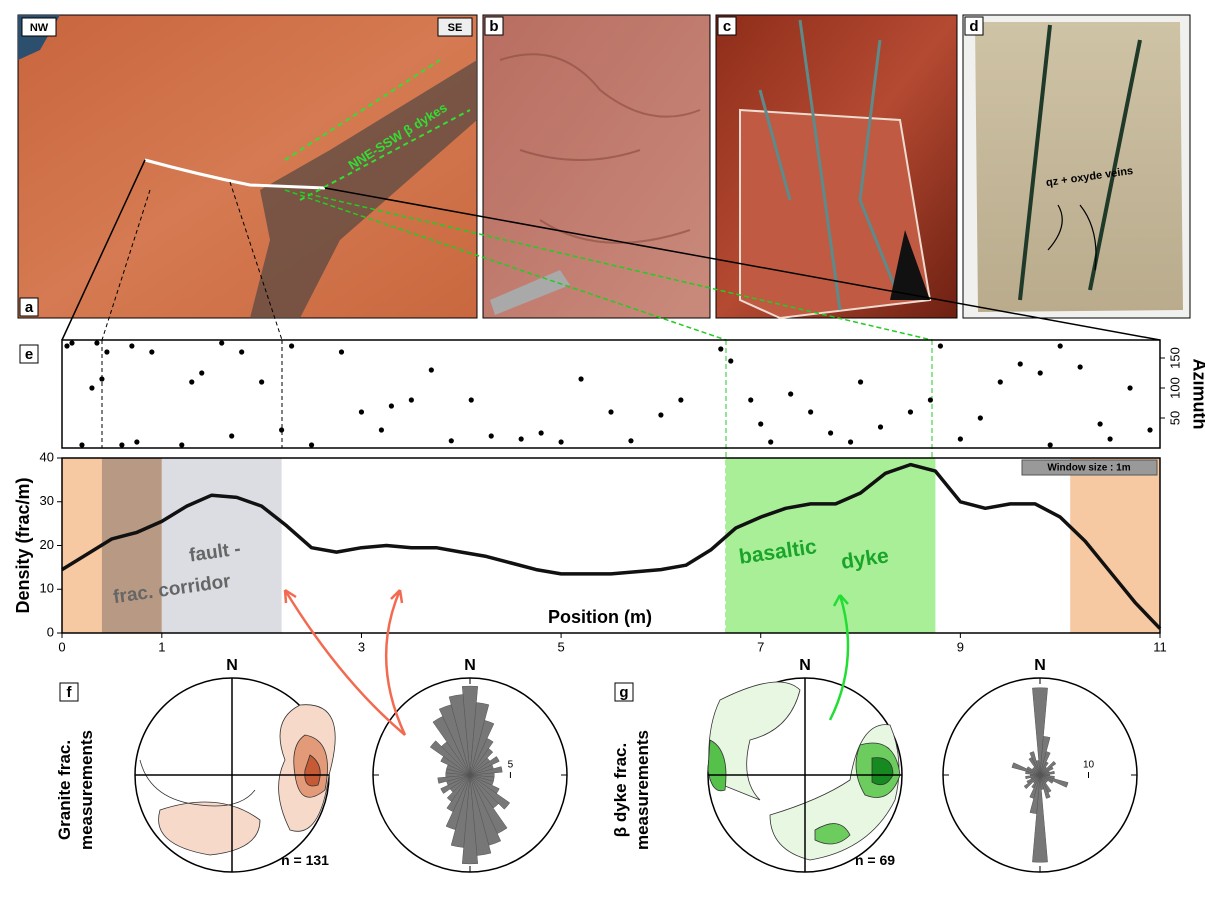 Image resolution: width=1205 pixels, height=900 pixels. What do you see at coordinates (511, 765) in the screenshot?
I see `r-tick-label: 5` at bounding box center [511, 765].